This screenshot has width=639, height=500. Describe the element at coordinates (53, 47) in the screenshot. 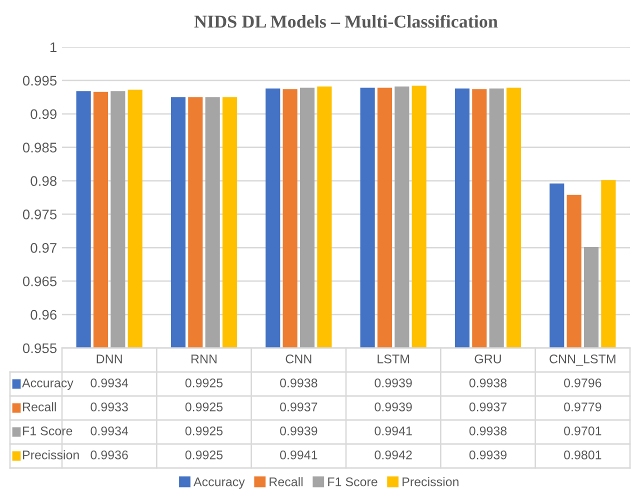

I see `y-tick-label: 1` at that location.